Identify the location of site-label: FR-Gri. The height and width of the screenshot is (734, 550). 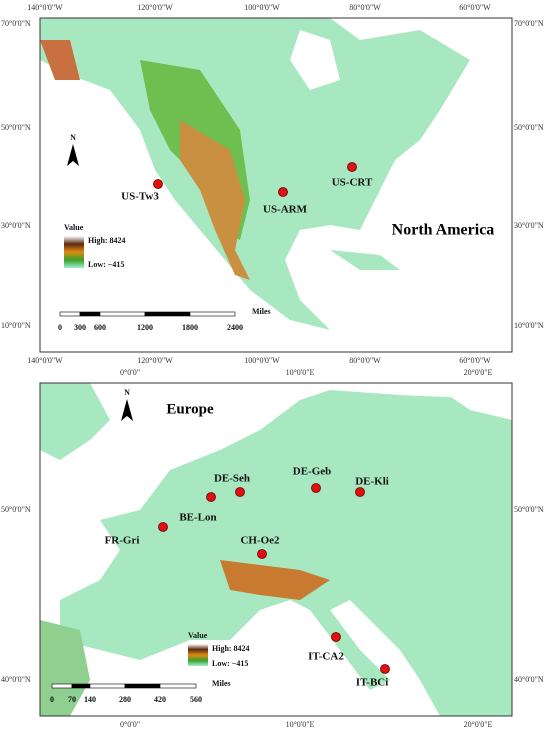
(122, 541).